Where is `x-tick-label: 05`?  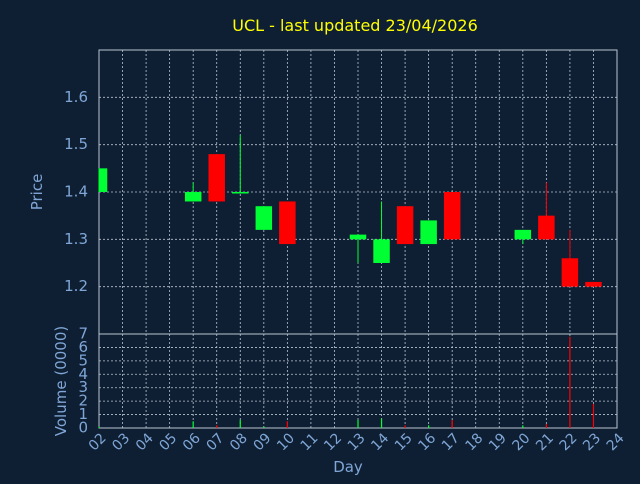 x-tick-label: 05 is located at coordinates (168, 442).